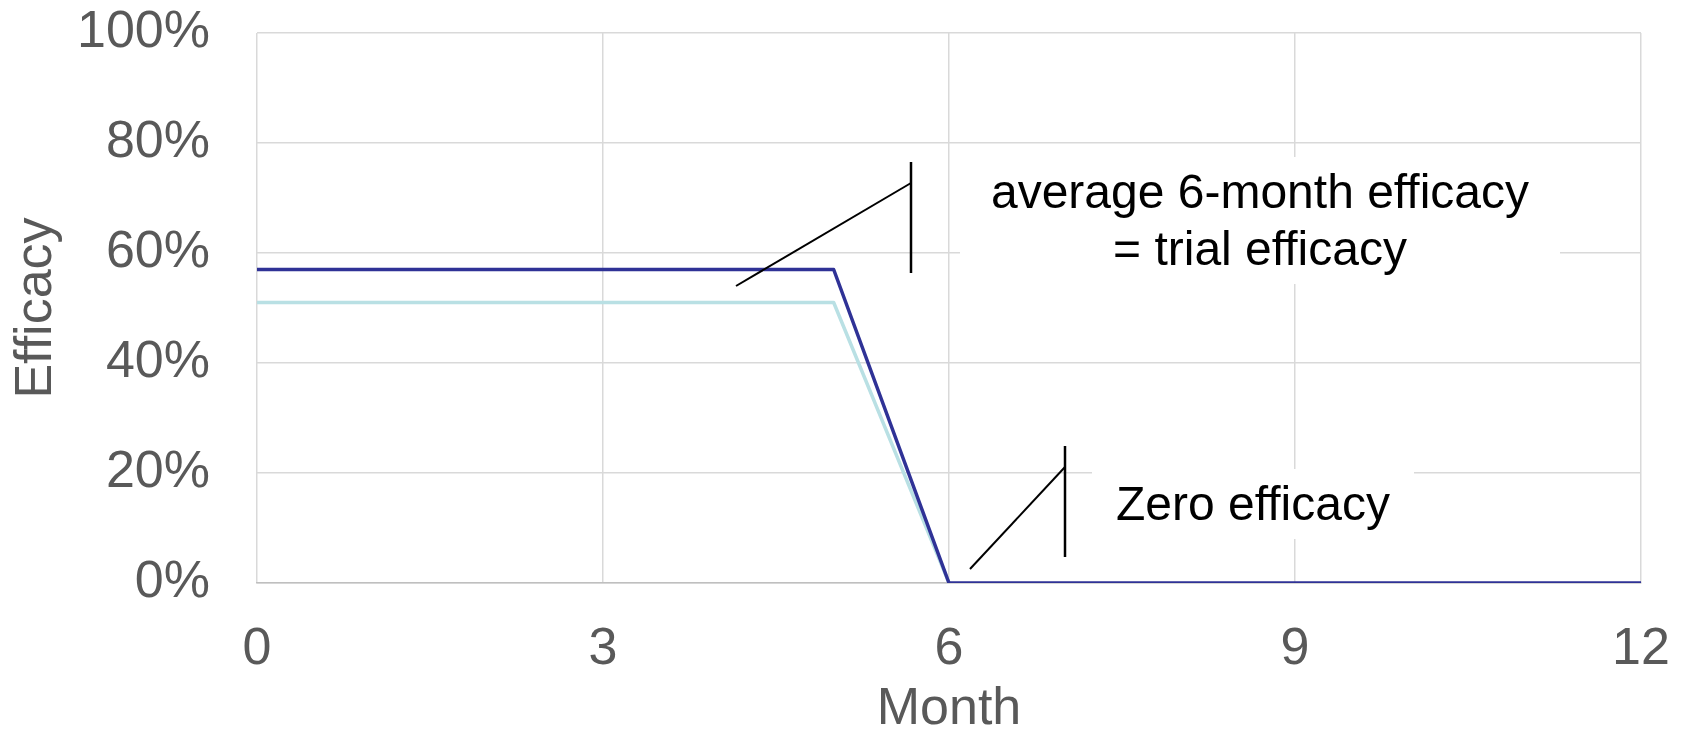 This screenshot has width=1684, height=736. Describe the element at coordinates (257, 645) in the screenshot. I see `x-tick-label: 0` at that location.